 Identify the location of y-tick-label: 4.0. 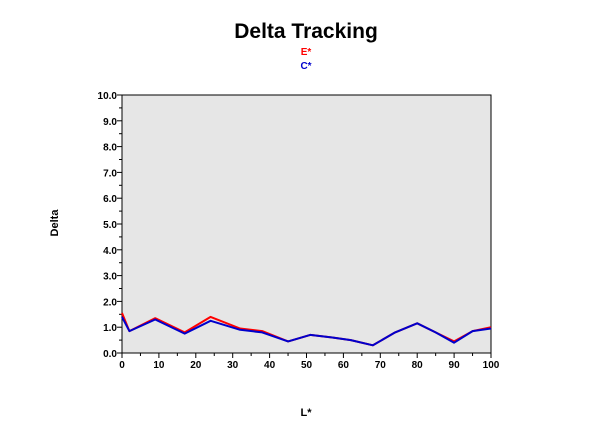
(110, 251).